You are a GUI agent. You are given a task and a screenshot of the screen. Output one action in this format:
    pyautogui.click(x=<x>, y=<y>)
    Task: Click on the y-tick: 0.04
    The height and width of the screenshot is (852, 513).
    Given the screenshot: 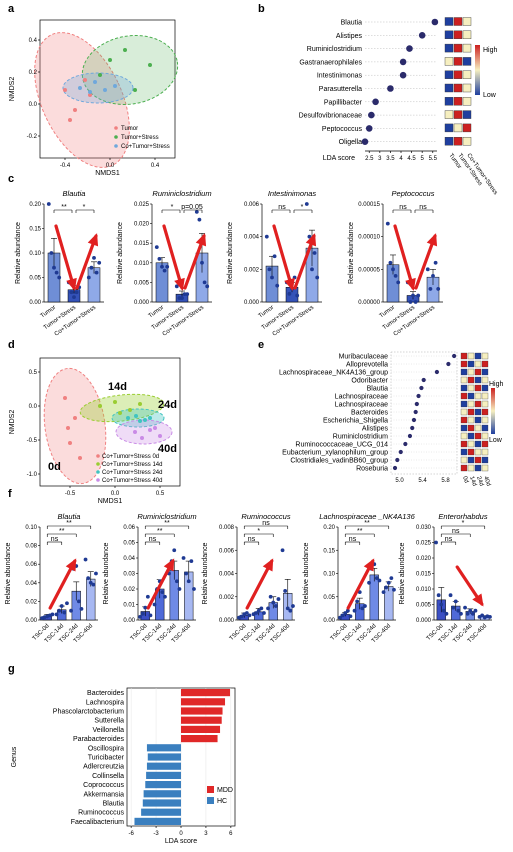 What is the action you would take?
    pyautogui.click(x=31, y=584)
    